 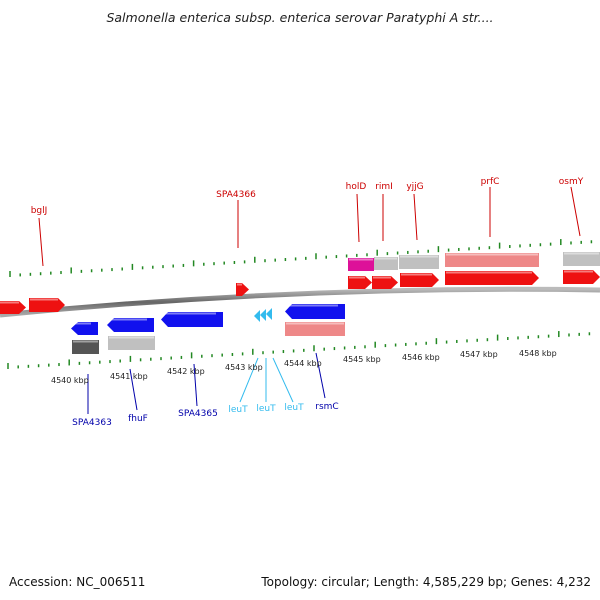 I want to click on scale-tick-label: 4546 kbp, so click(x=421, y=357).